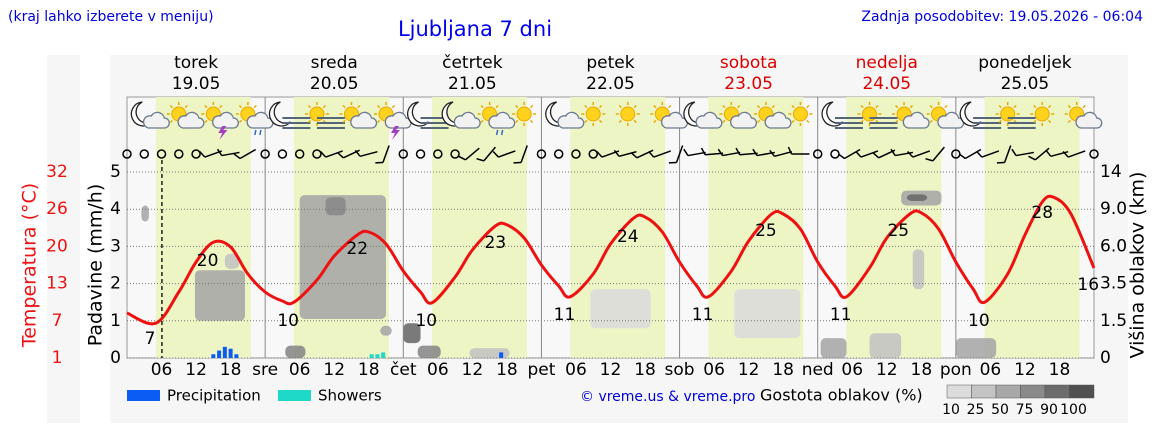 This screenshot has height=443, width=1152. Describe the element at coordinates (1073, 410) in the screenshot. I see `density-label: 100` at that location.